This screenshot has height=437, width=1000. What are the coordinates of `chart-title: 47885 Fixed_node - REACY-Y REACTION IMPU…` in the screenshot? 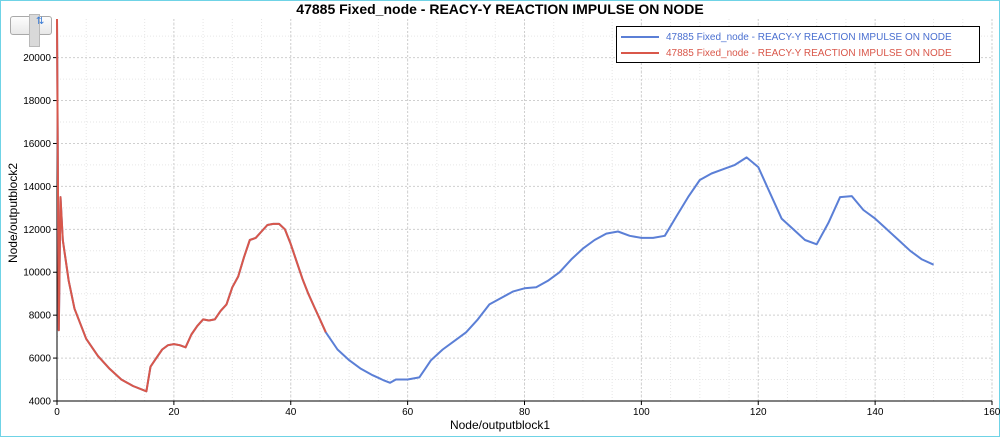 It's located at (500, 9).